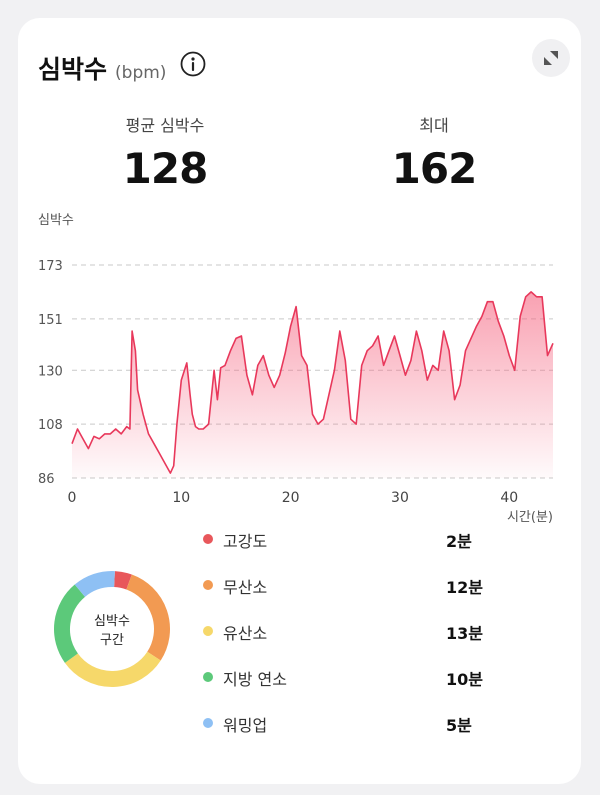 This screenshot has width=600, height=795. Describe the element at coordinates (165, 125) in the screenshot. I see `average-heart-rate-label: 평균 심박수` at that location.